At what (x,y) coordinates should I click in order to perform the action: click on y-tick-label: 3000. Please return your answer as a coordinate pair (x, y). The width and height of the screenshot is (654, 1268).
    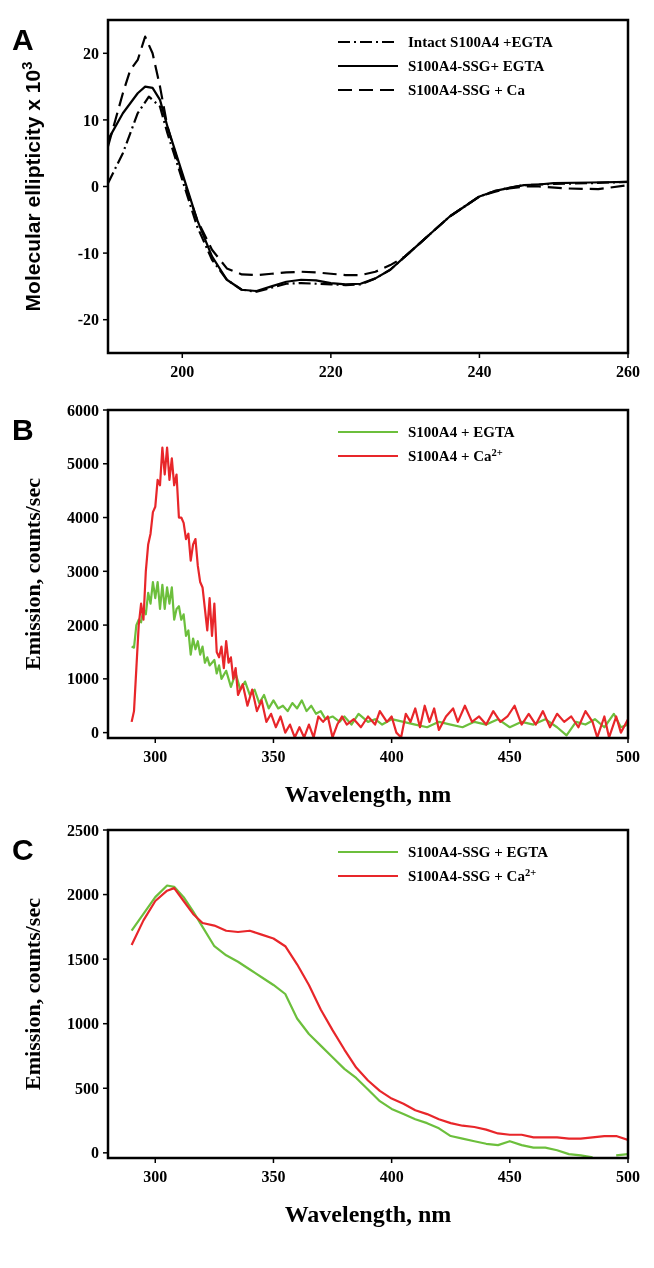
    Looking at the image, I should click on (83, 571).